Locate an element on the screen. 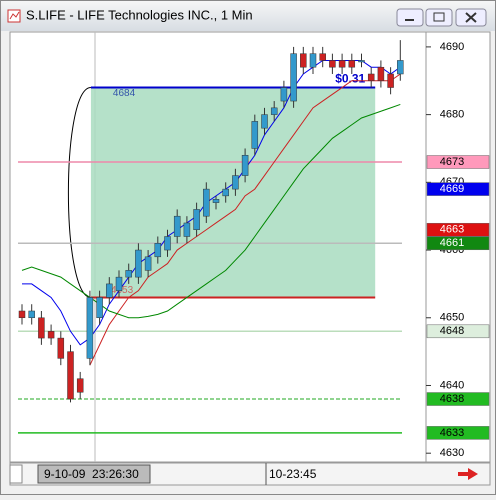  y-tick-label: 4680 is located at coordinates (452, 115).